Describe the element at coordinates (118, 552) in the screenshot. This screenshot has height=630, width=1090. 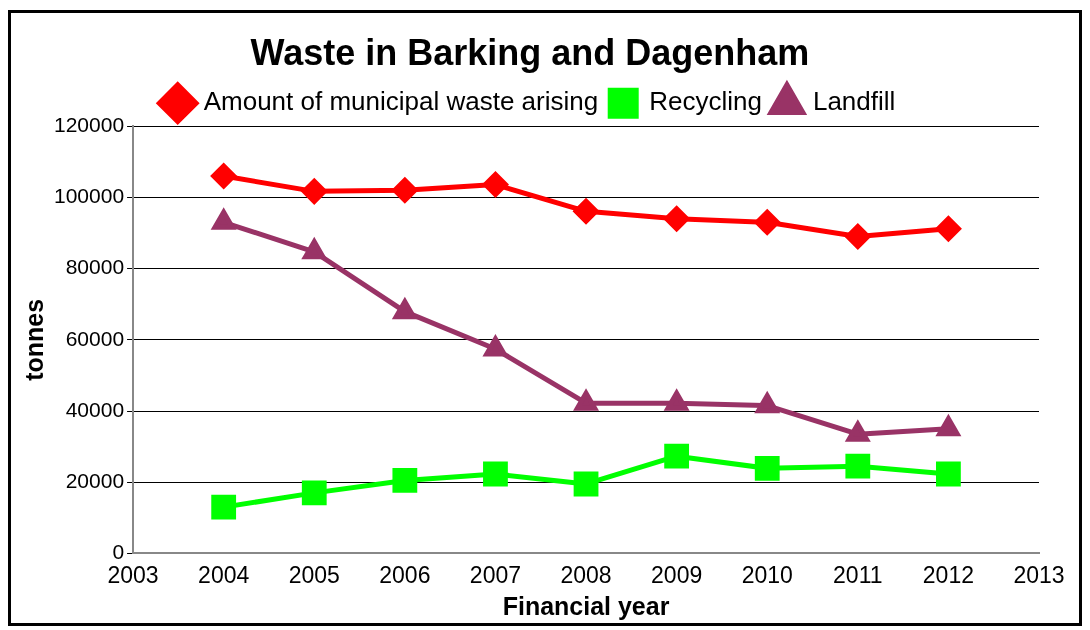
I see `y-tick-label: 0` at that location.